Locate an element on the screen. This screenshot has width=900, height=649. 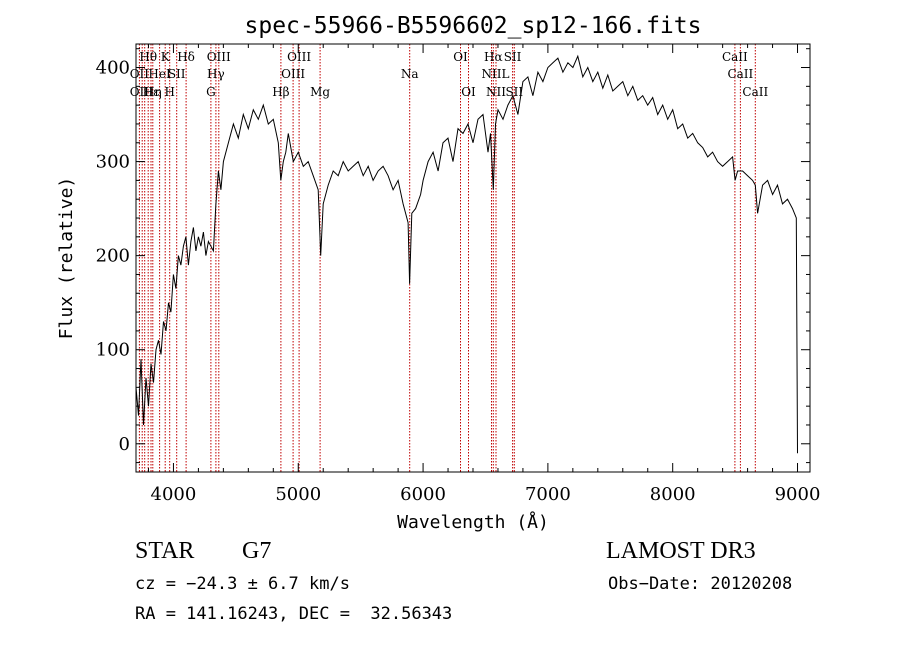
spectral-line-label: Hε is located at coordinates (151, 92).